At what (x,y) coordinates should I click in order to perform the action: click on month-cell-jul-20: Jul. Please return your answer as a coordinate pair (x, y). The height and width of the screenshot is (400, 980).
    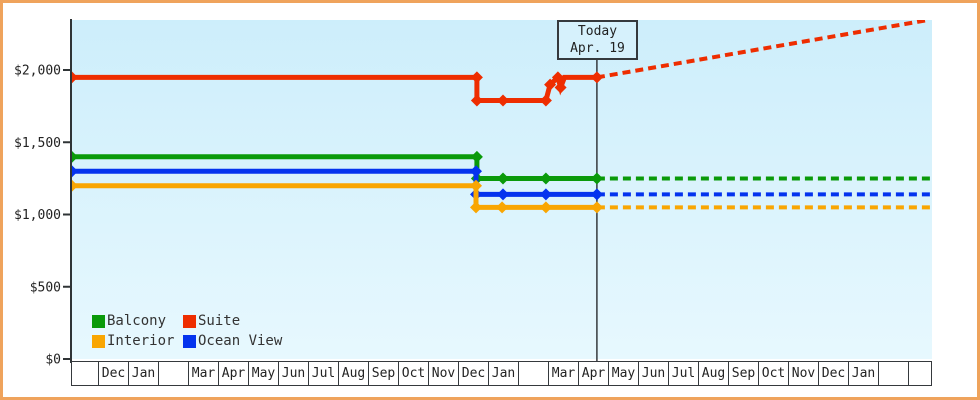
    Looking at the image, I should click on (684, 373).